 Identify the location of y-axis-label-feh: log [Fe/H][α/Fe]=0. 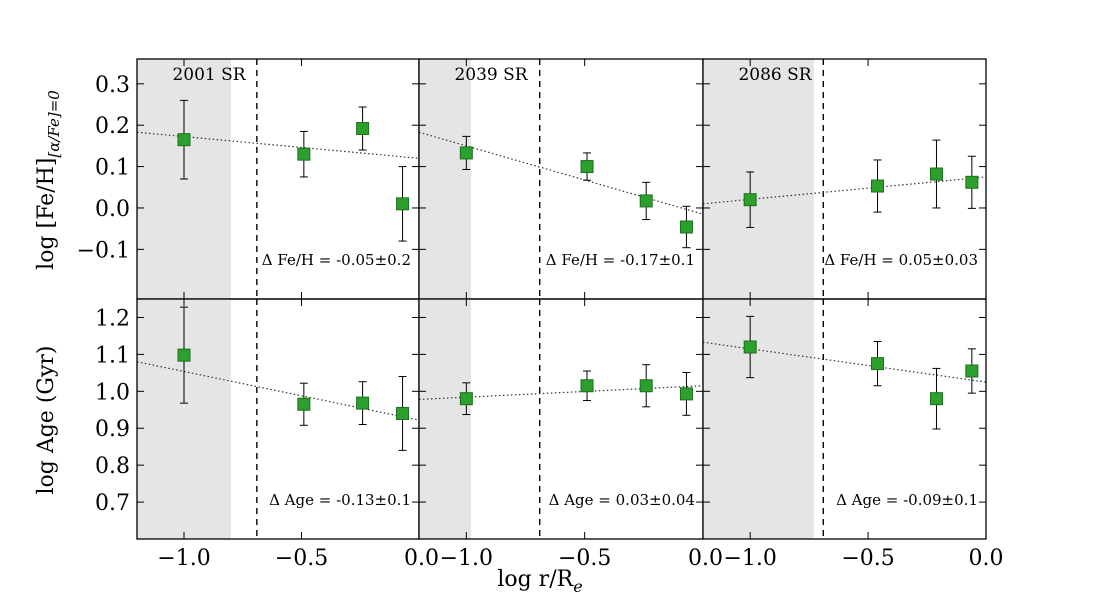
(48, 180).